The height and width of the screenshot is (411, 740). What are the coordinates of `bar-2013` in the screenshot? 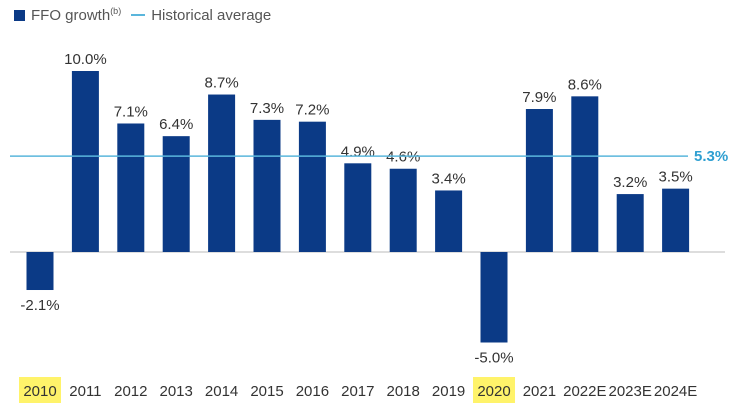 It's located at (176, 194).